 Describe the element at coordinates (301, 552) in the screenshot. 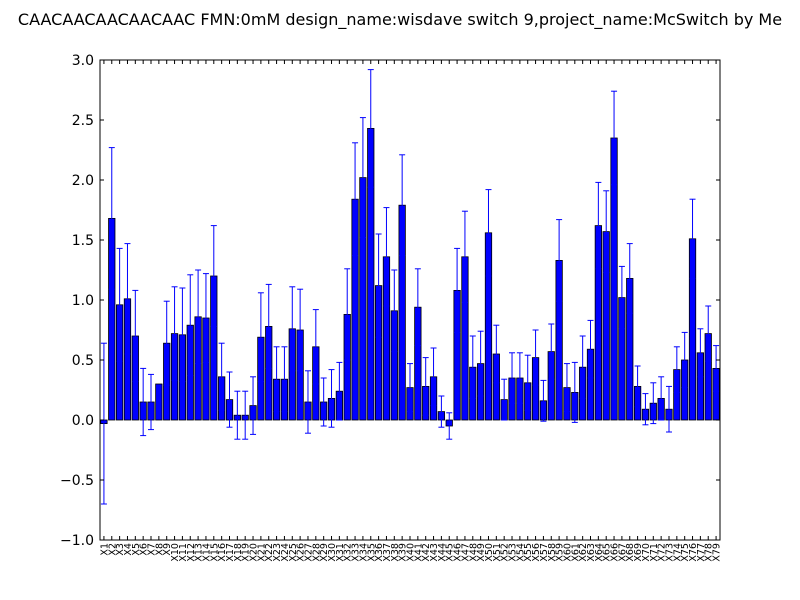

I see `x-tick-label: X26` at that location.